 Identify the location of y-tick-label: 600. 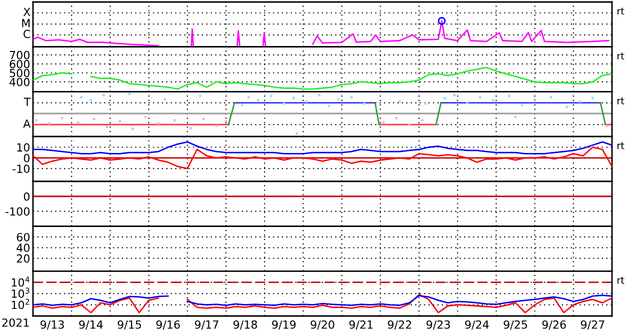
(20, 64).